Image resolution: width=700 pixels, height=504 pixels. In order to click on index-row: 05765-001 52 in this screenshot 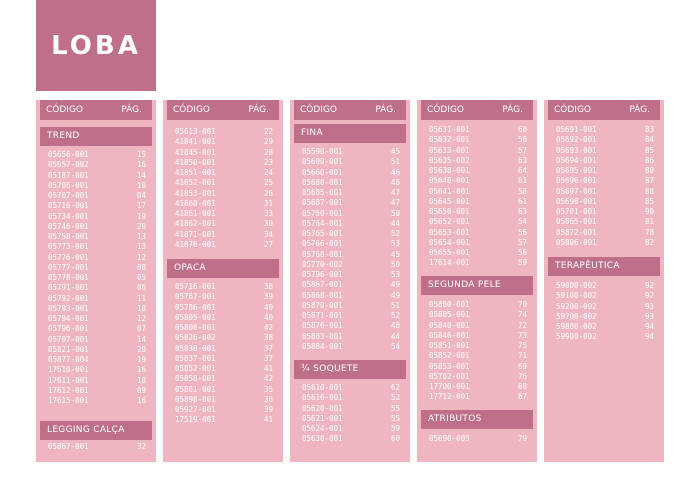, I will do `click(351, 234)`.